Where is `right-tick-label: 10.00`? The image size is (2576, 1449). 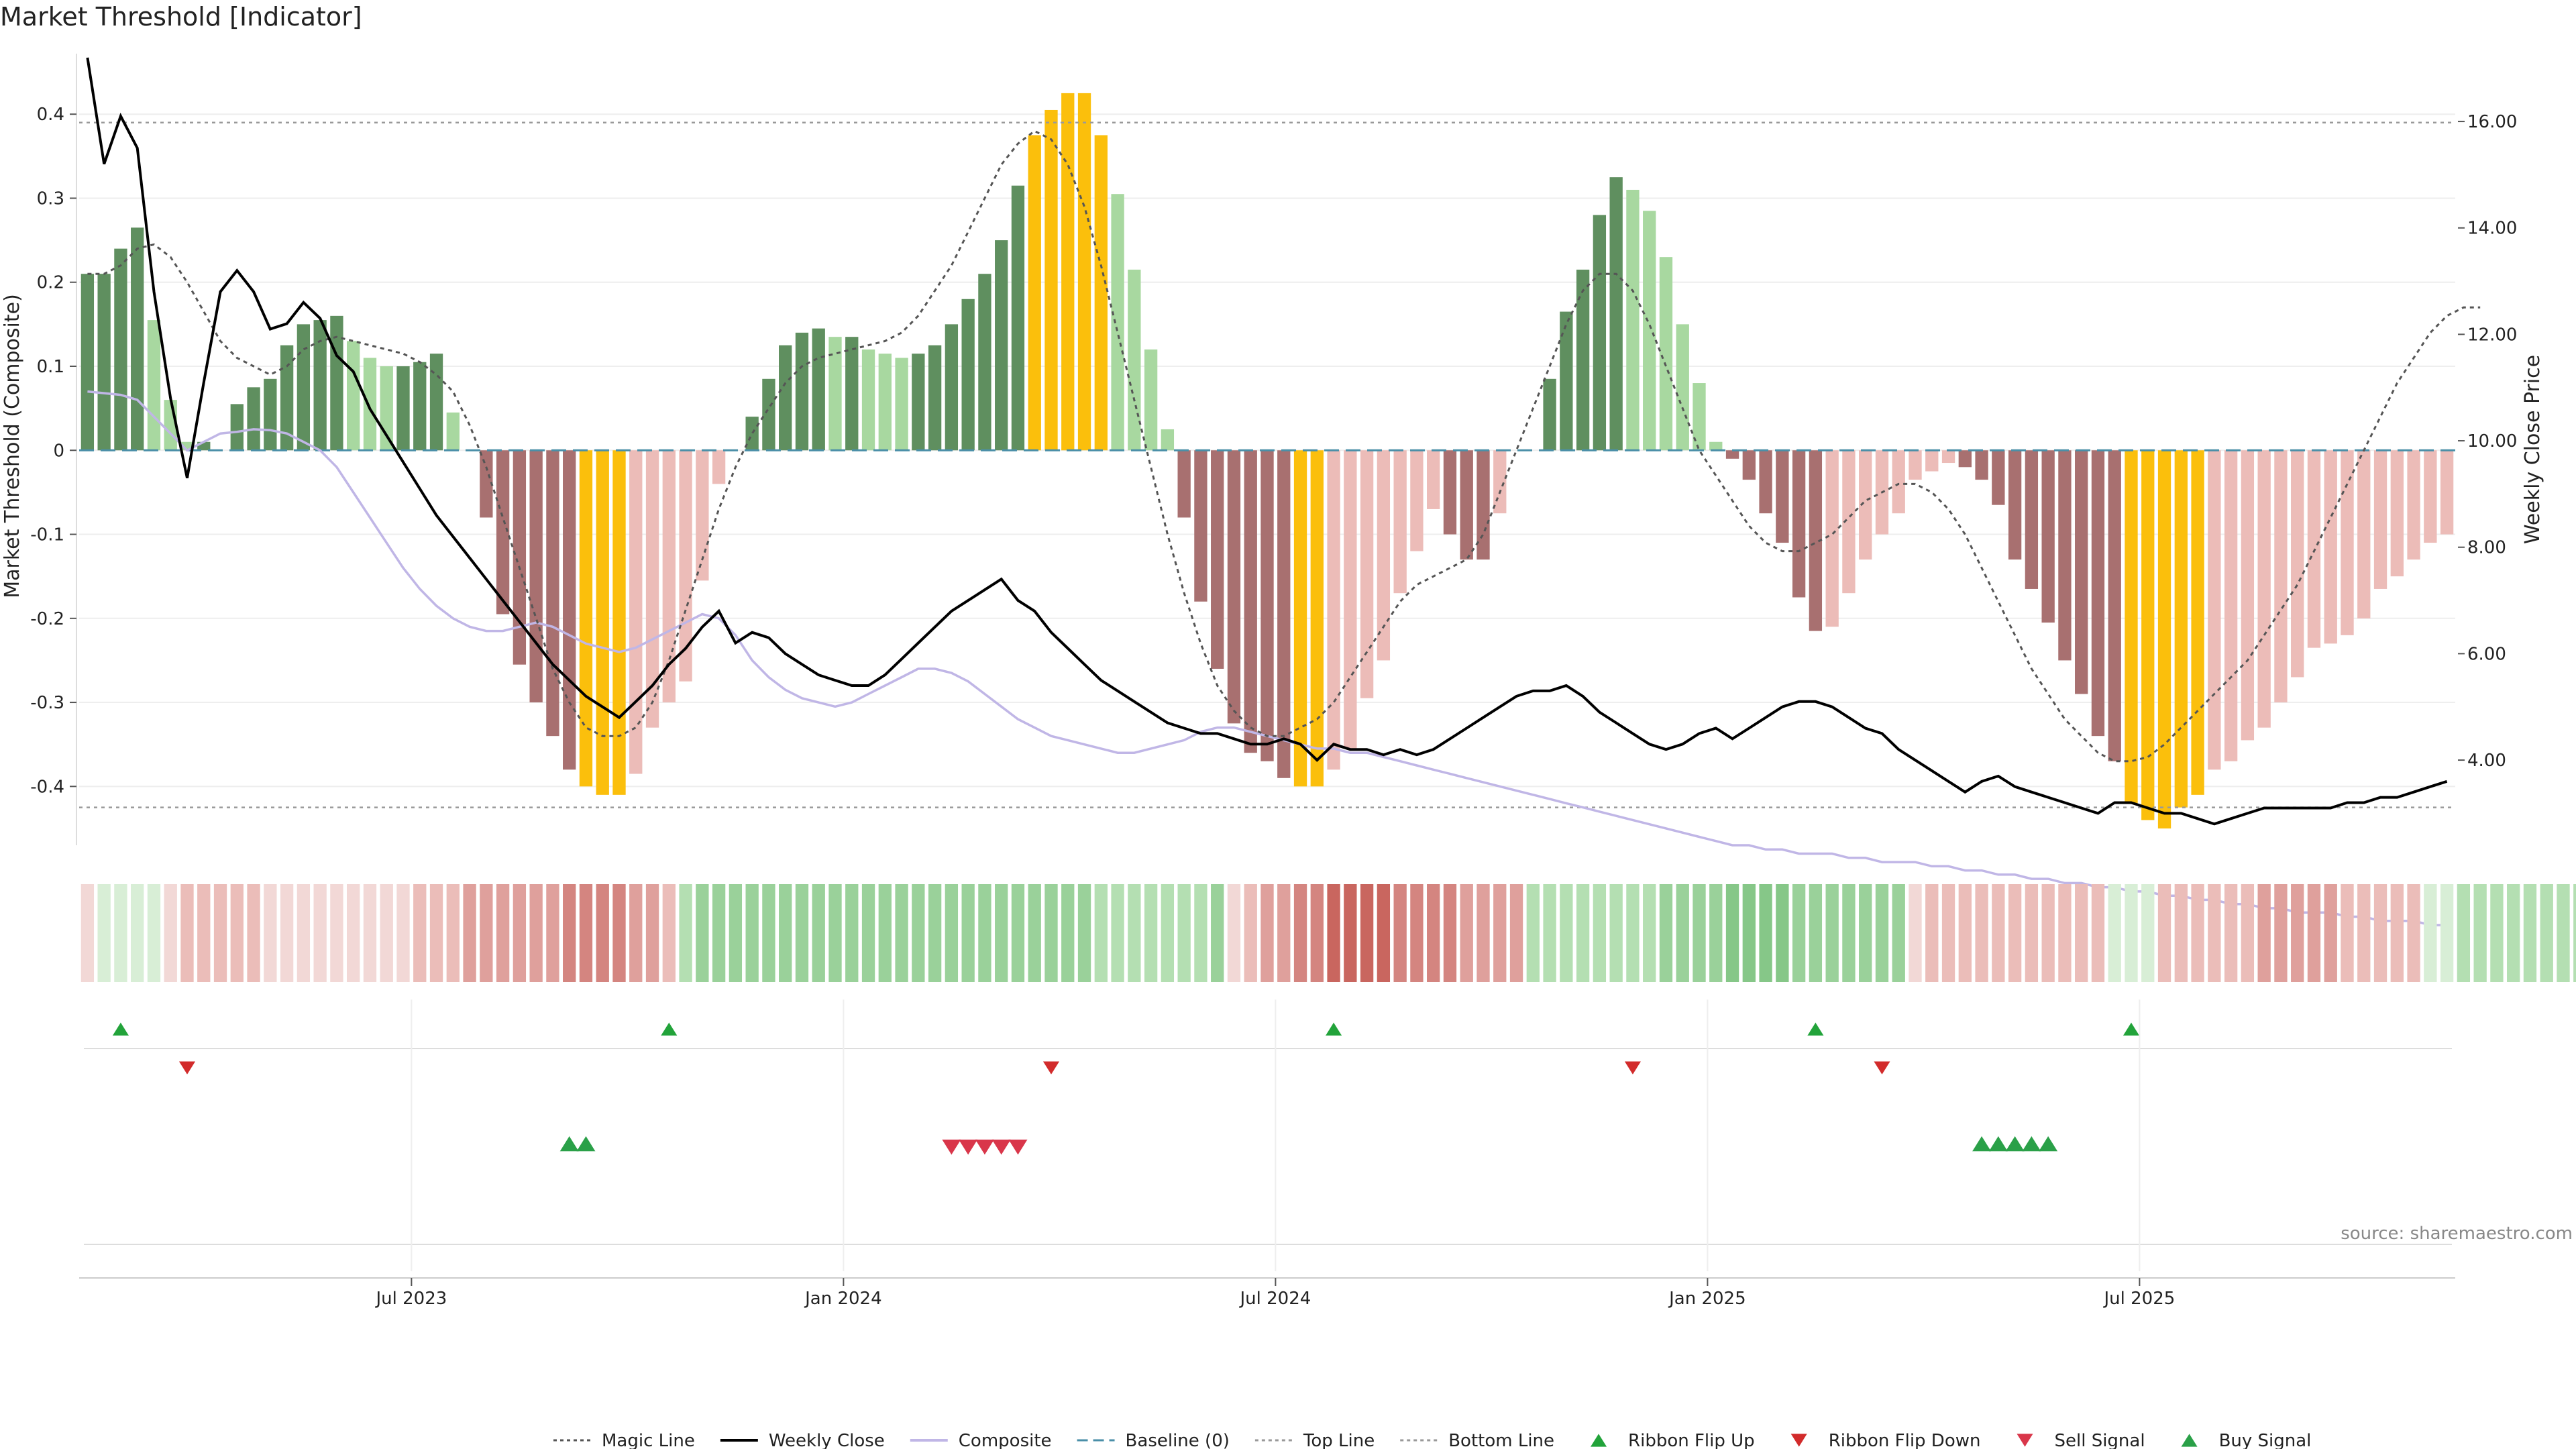 right-tick-label: 10.00 is located at coordinates (2492, 441).